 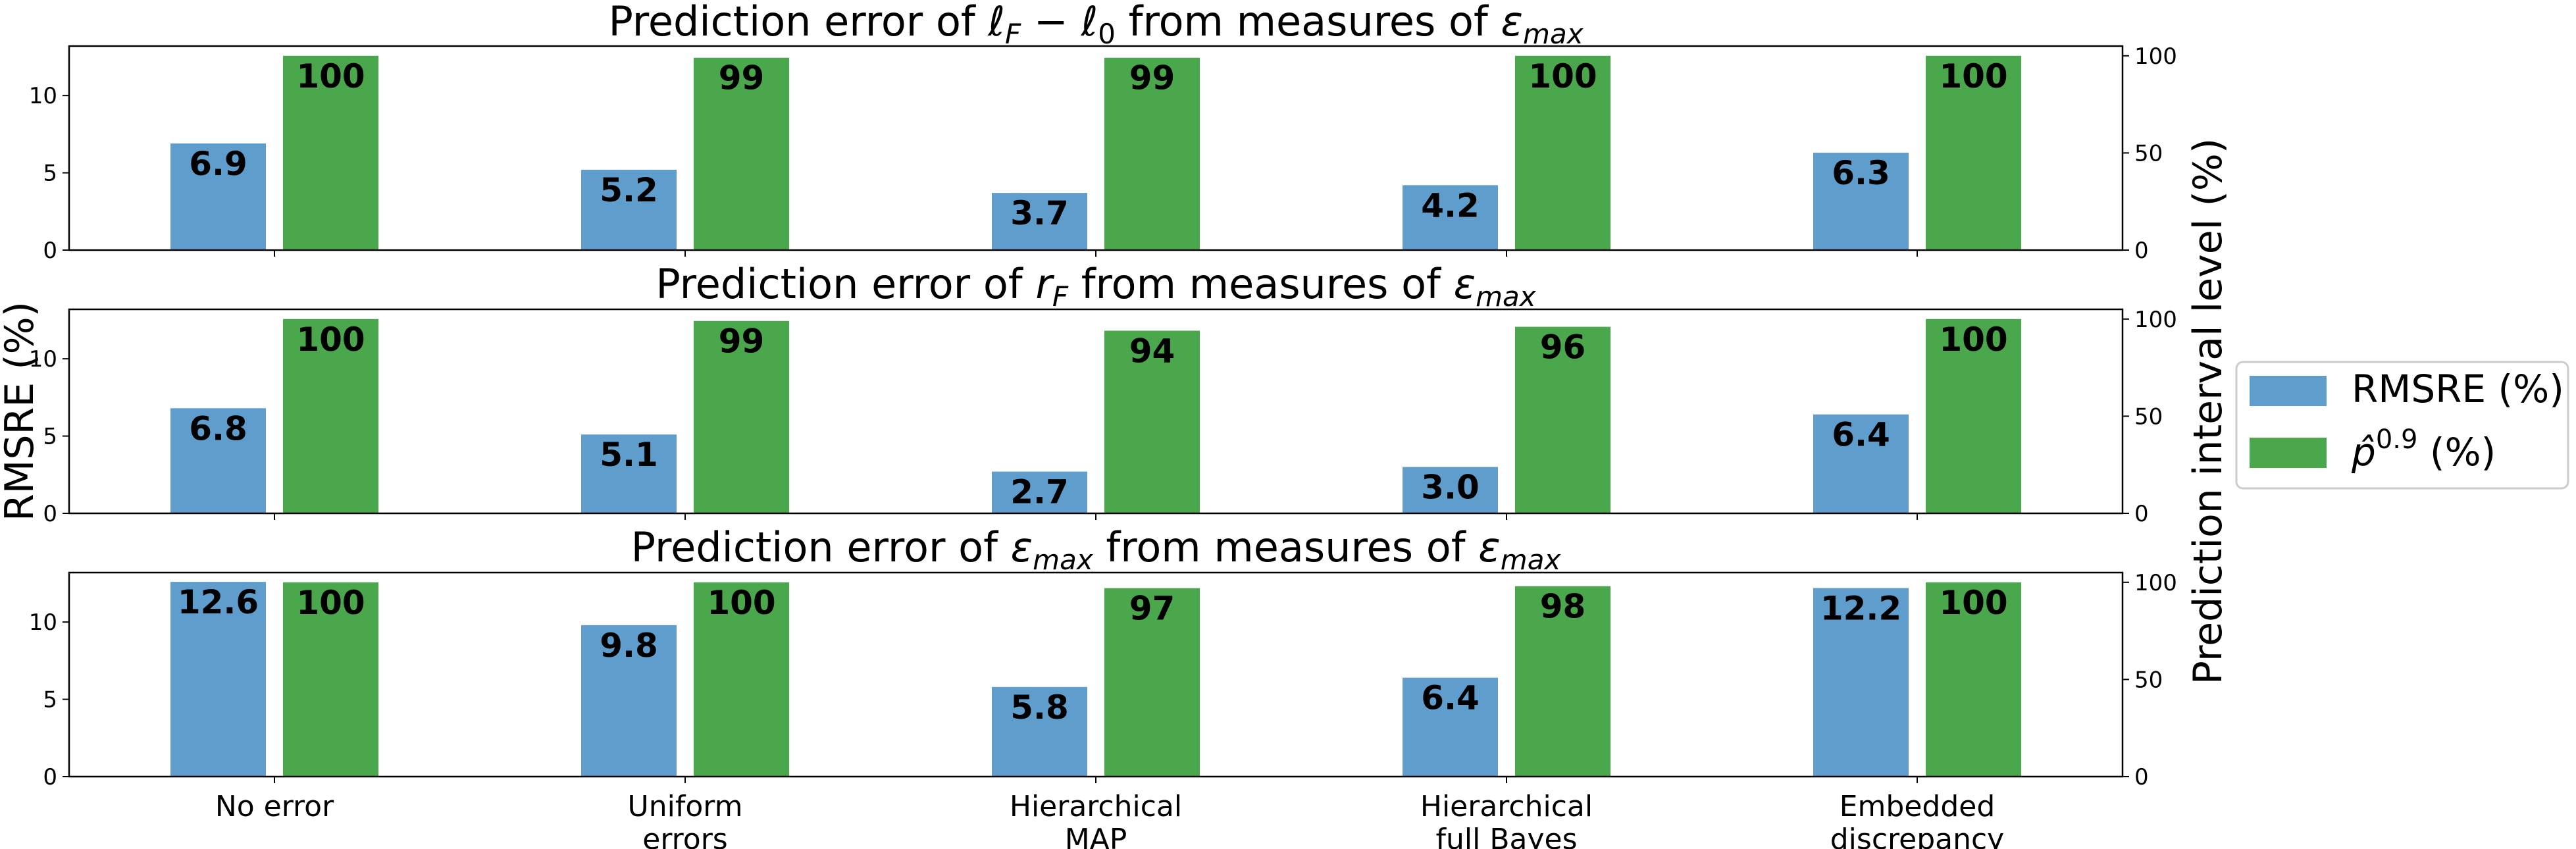 I want to click on left-axis-label: RMSRE (%), so click(x=21, y=411).